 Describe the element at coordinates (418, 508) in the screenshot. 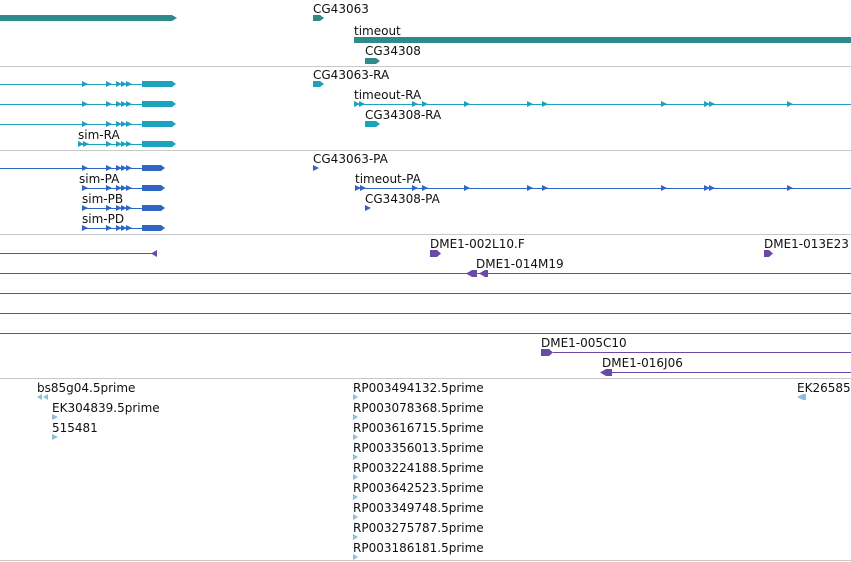

I see `est-label-rp: RP003349748.5prime` at that location.